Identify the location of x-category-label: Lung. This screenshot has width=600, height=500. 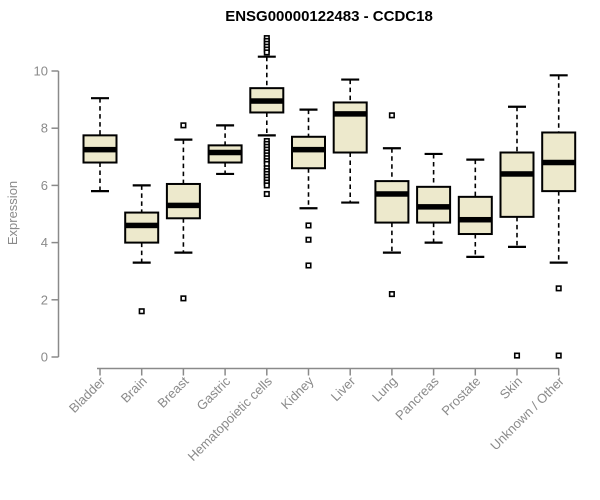
(384, 389).